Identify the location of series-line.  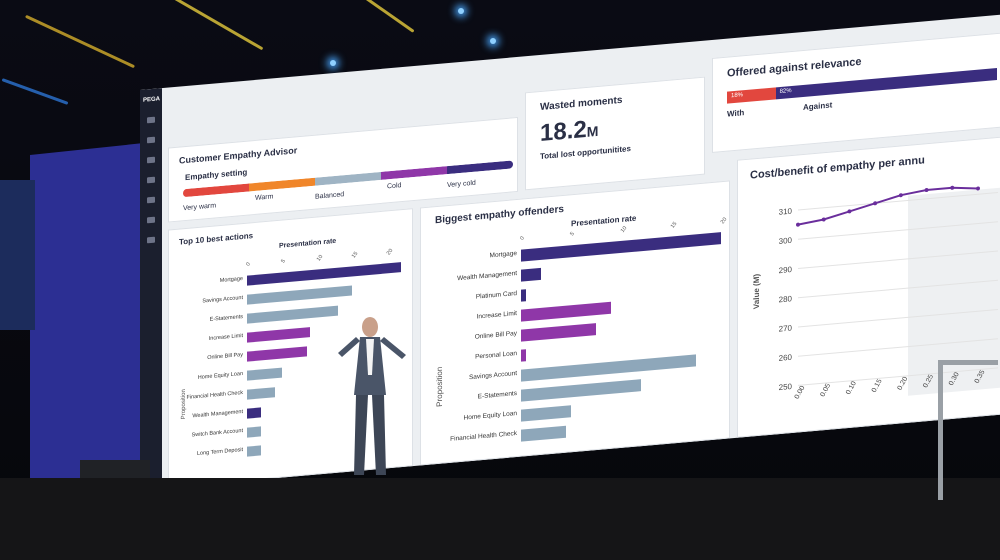
(888, 206).